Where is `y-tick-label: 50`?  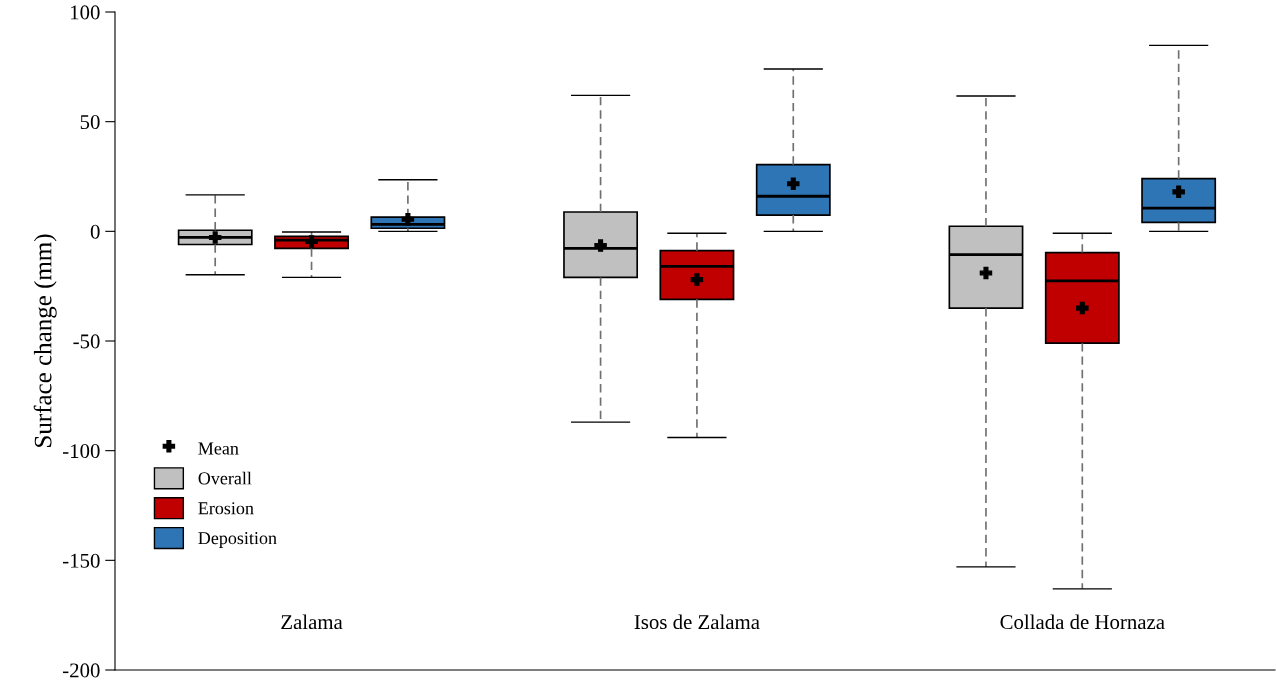
y-tick-label: 50 is located at coordinates (90, 122).